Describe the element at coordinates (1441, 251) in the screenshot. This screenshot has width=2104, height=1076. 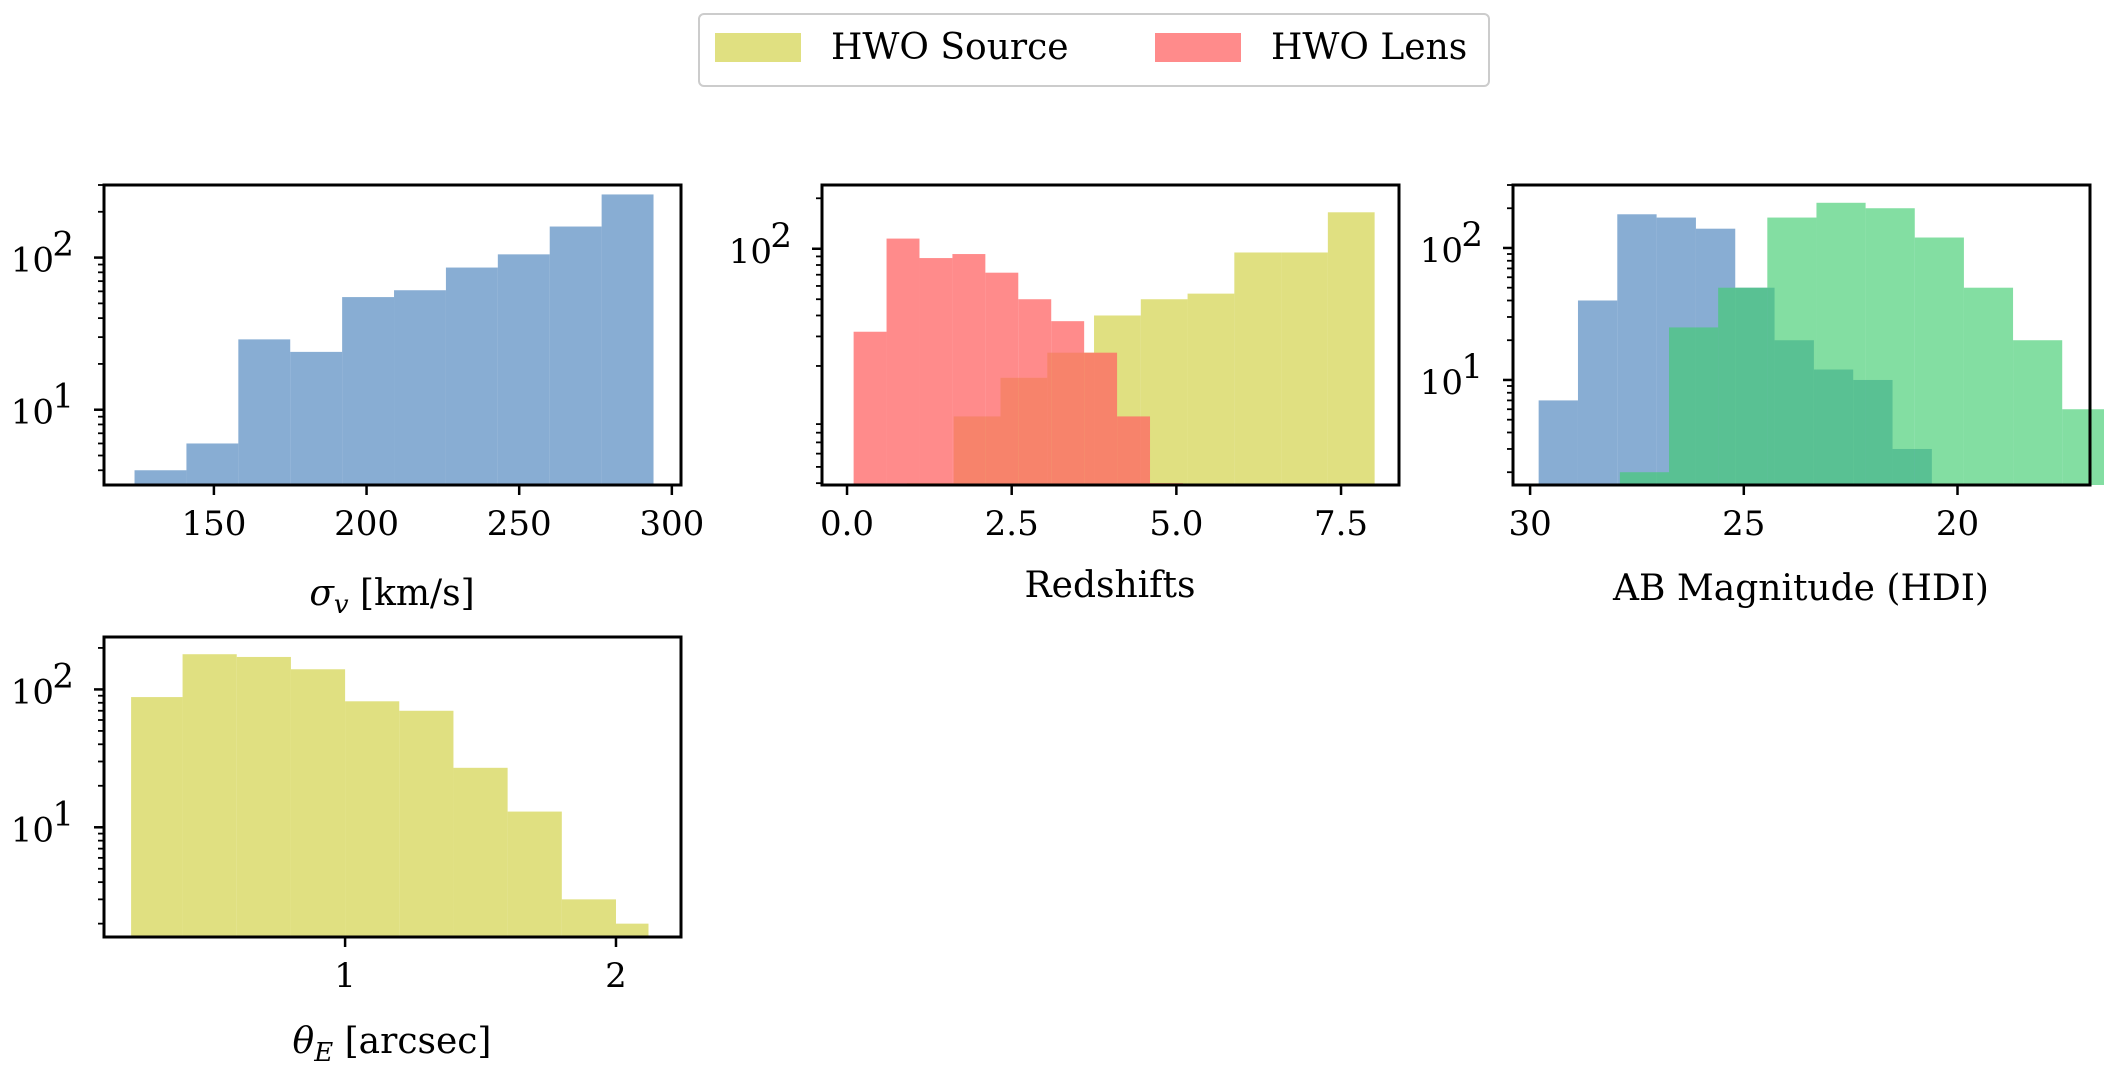
I see `ytick-label-magnitude-1: 10` at that location.